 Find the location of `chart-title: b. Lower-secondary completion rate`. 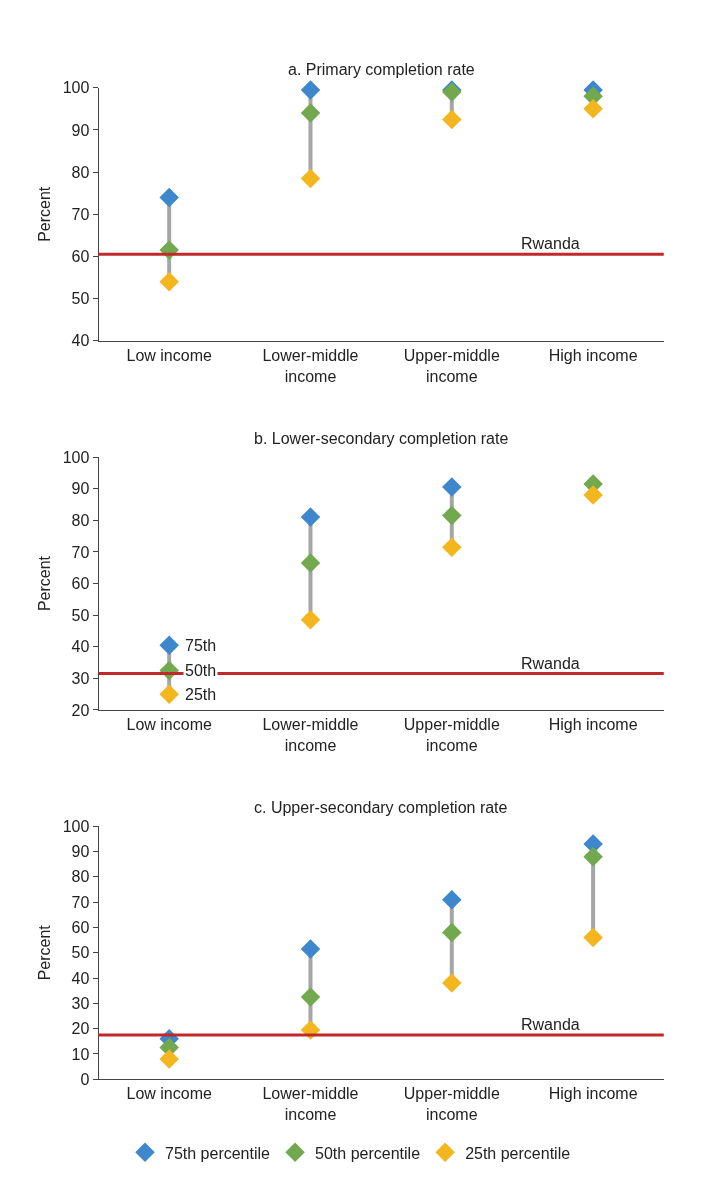

chart-title: b. Lower-secondary completion rate is located at coordinates (381, 438).